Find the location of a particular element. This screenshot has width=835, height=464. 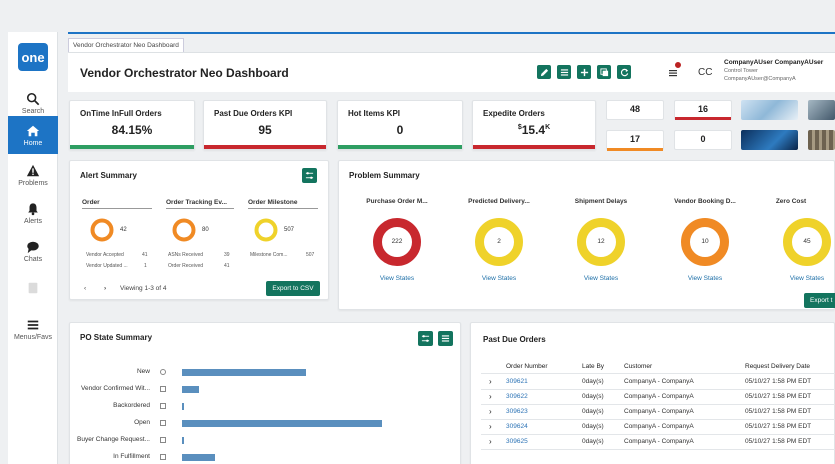

alert-row-label: ASNs Received is located at coordinates (186, 255).